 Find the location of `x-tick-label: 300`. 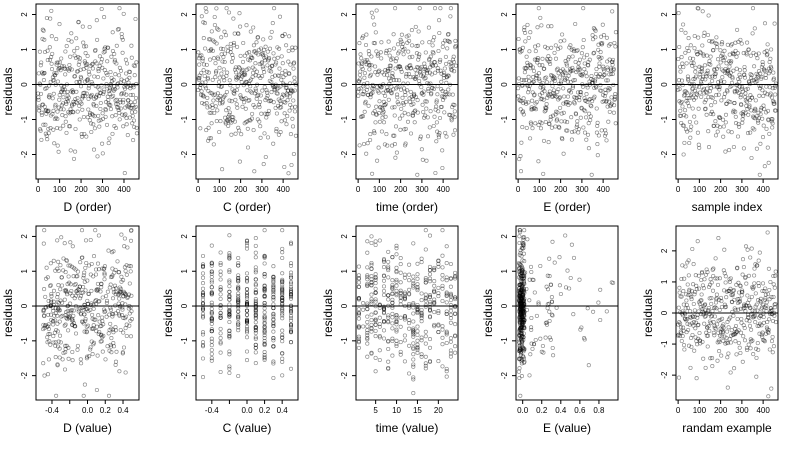

x-tick-label: 300 is located at coordinates (262, 189).